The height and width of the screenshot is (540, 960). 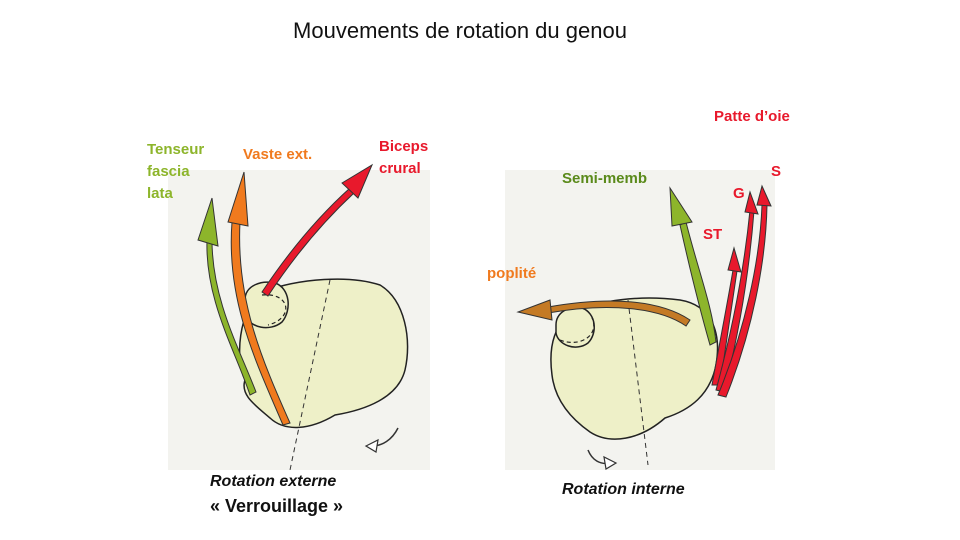 I want to click on st-arrowhead, so click(x=734, y=259).